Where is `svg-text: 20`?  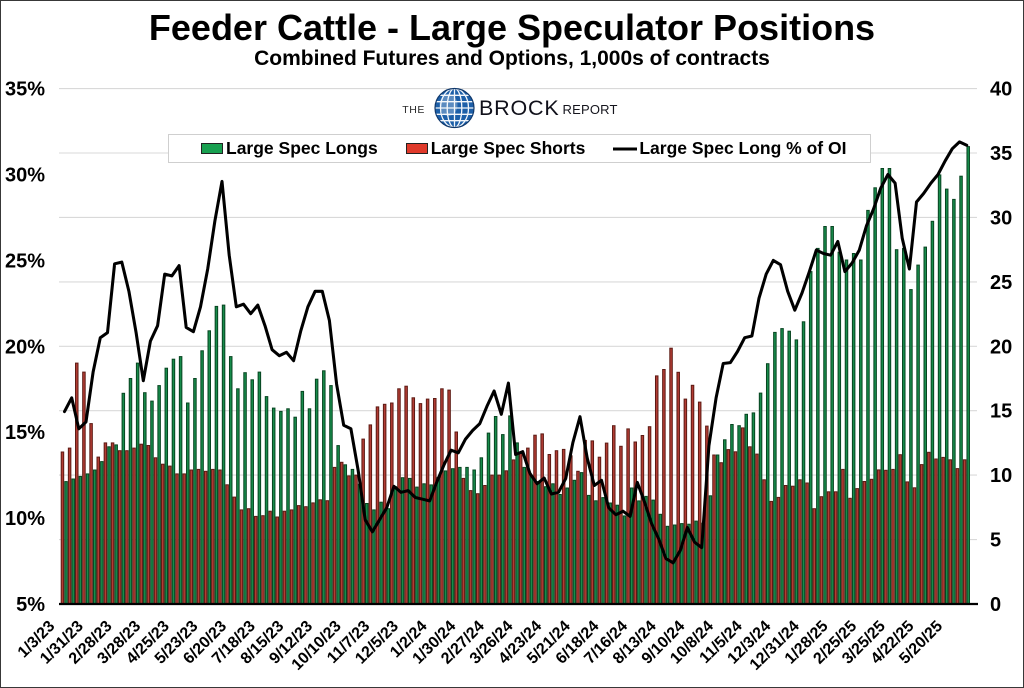
svg-text: 20 is located at coordinates (1001, 347).